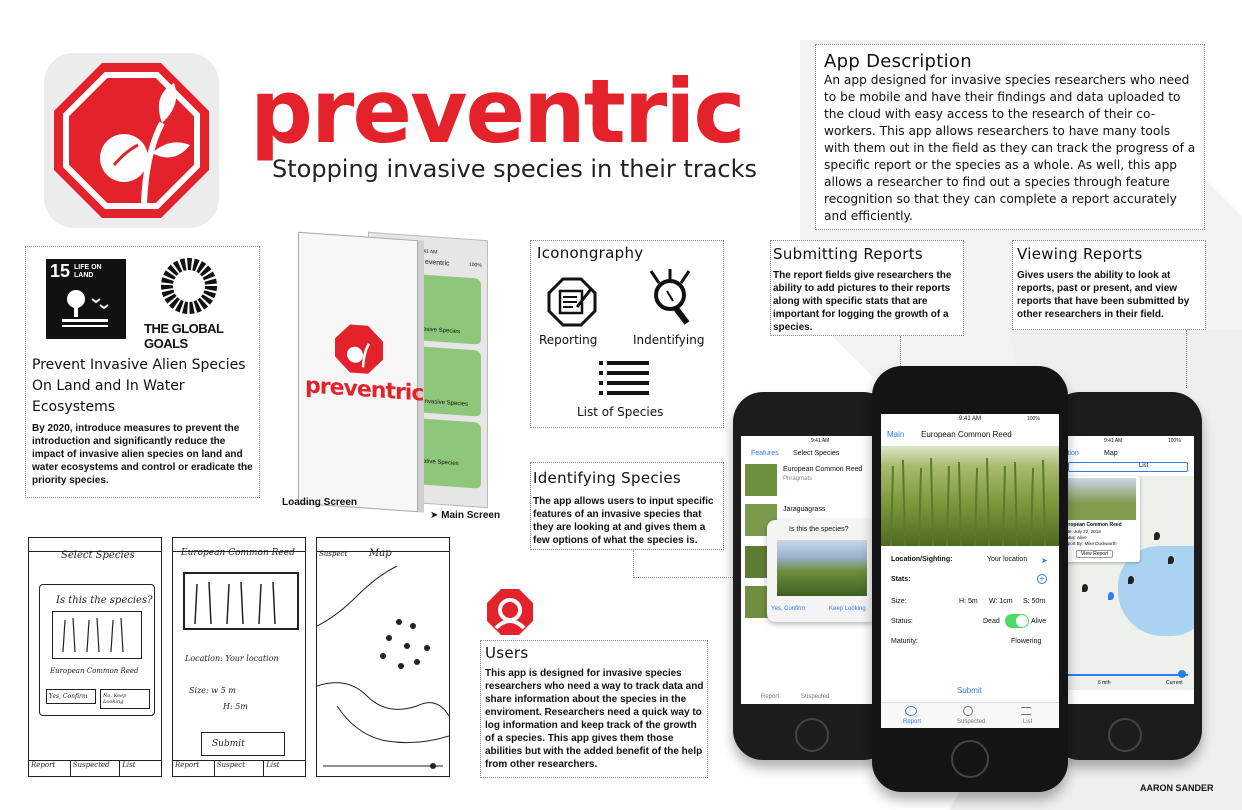 The image size is (1242, 810). I want to click on sketch-reeds-icon, so click(93, 635).